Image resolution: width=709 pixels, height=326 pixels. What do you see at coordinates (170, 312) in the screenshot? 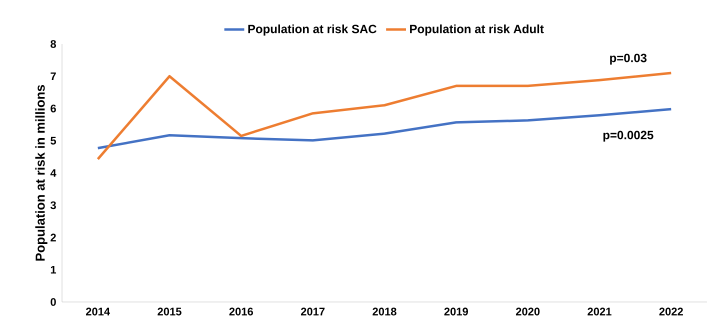
I see `x-tick-label: 2015` at bounding box center [170, 312].